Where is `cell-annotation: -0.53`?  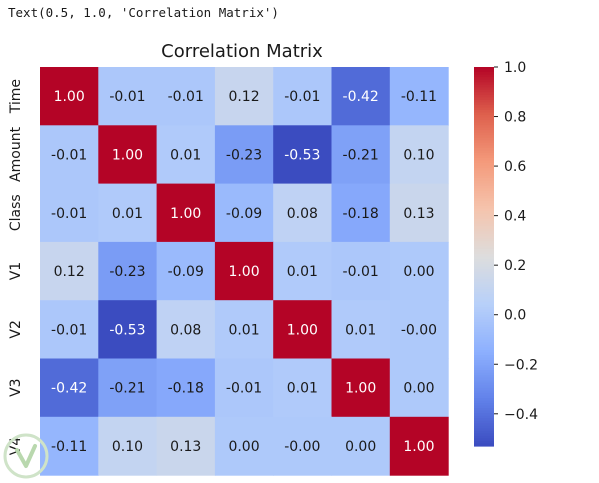 cell-annotation: -0.53 is located at coordinates (302, 155).